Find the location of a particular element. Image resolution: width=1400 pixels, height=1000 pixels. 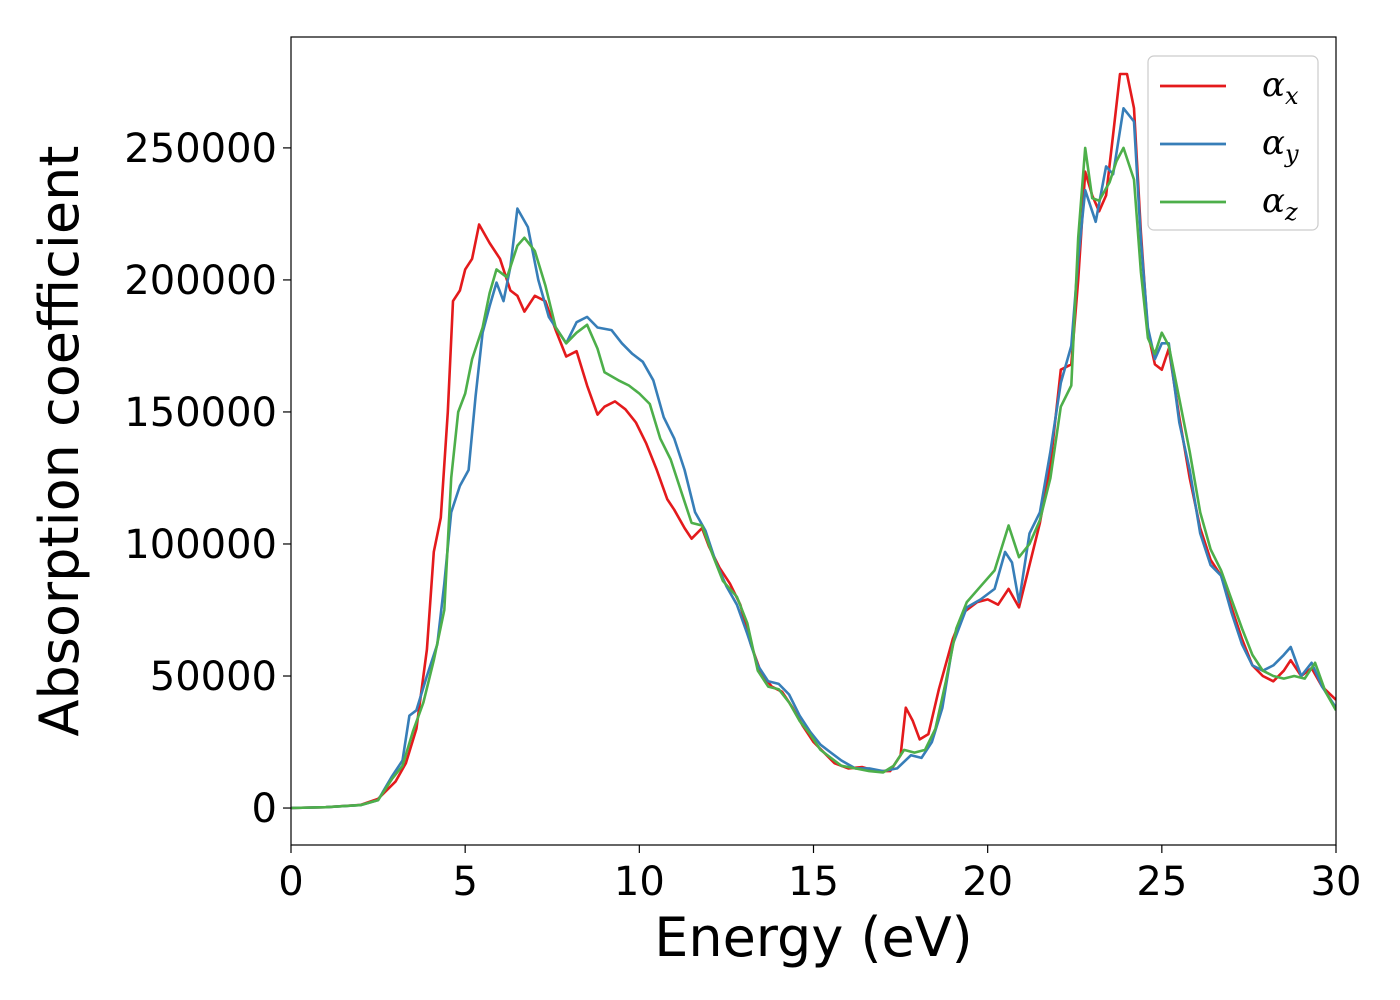

y-axis: 0 50000 100000 150000 200000 250000 is located at coordinates (207, 479).